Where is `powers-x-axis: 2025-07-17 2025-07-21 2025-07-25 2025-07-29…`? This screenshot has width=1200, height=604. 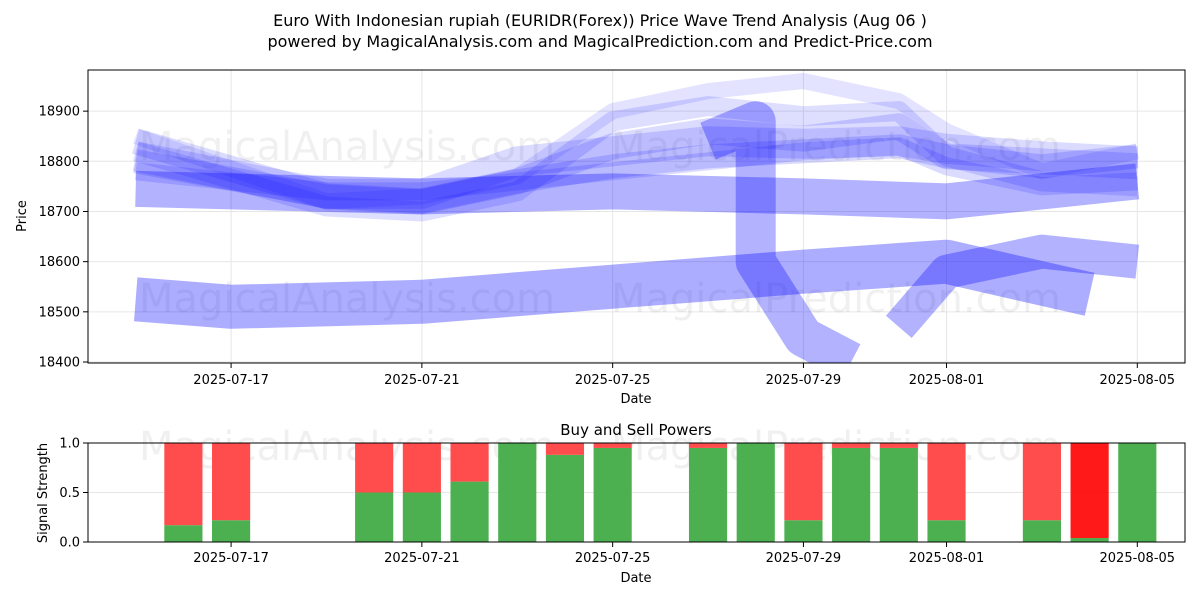
powers-x-axis: 2025-07-17 2025-07-21 2025-07-25 2025-07-29… is located at coordinates (684, 554).